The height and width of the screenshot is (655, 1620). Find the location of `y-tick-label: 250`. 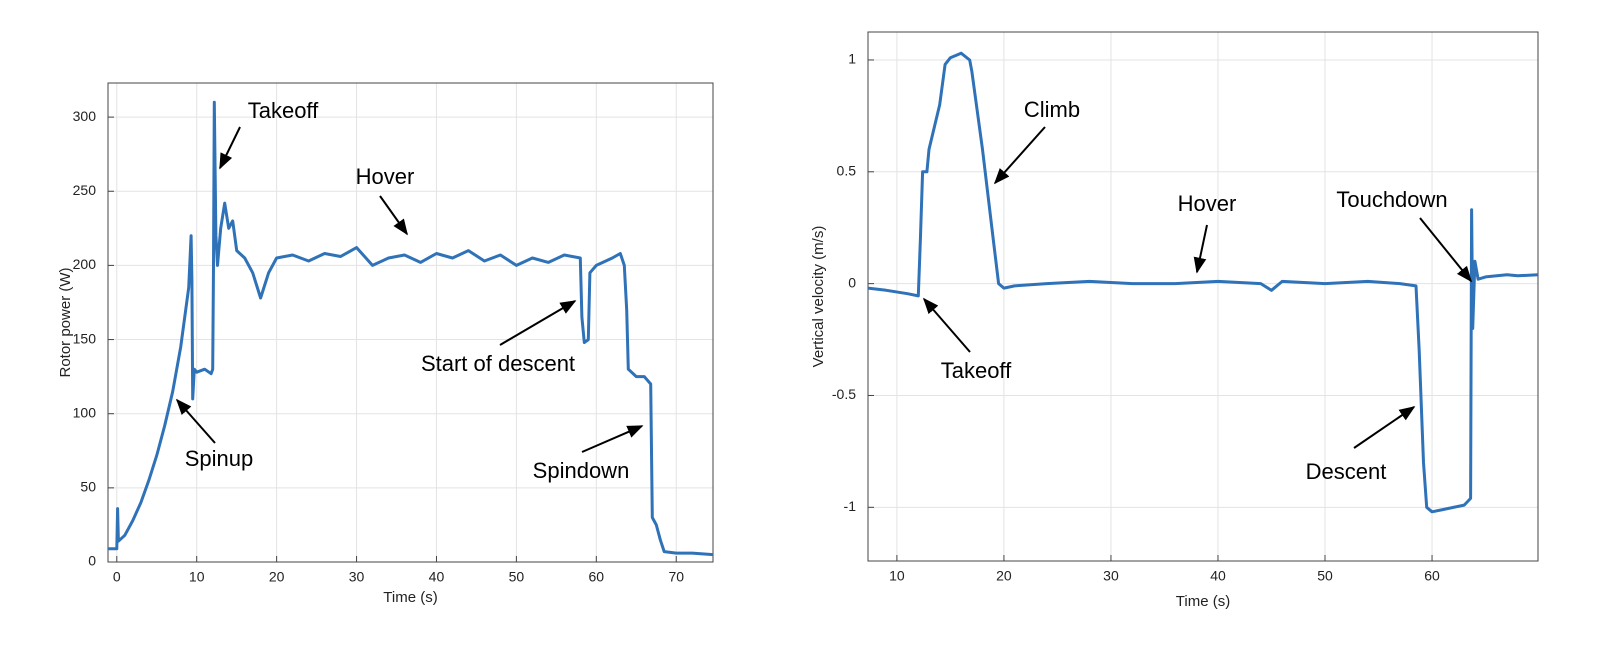

y-tick-label: 250 is located at coordinates (85, 190).